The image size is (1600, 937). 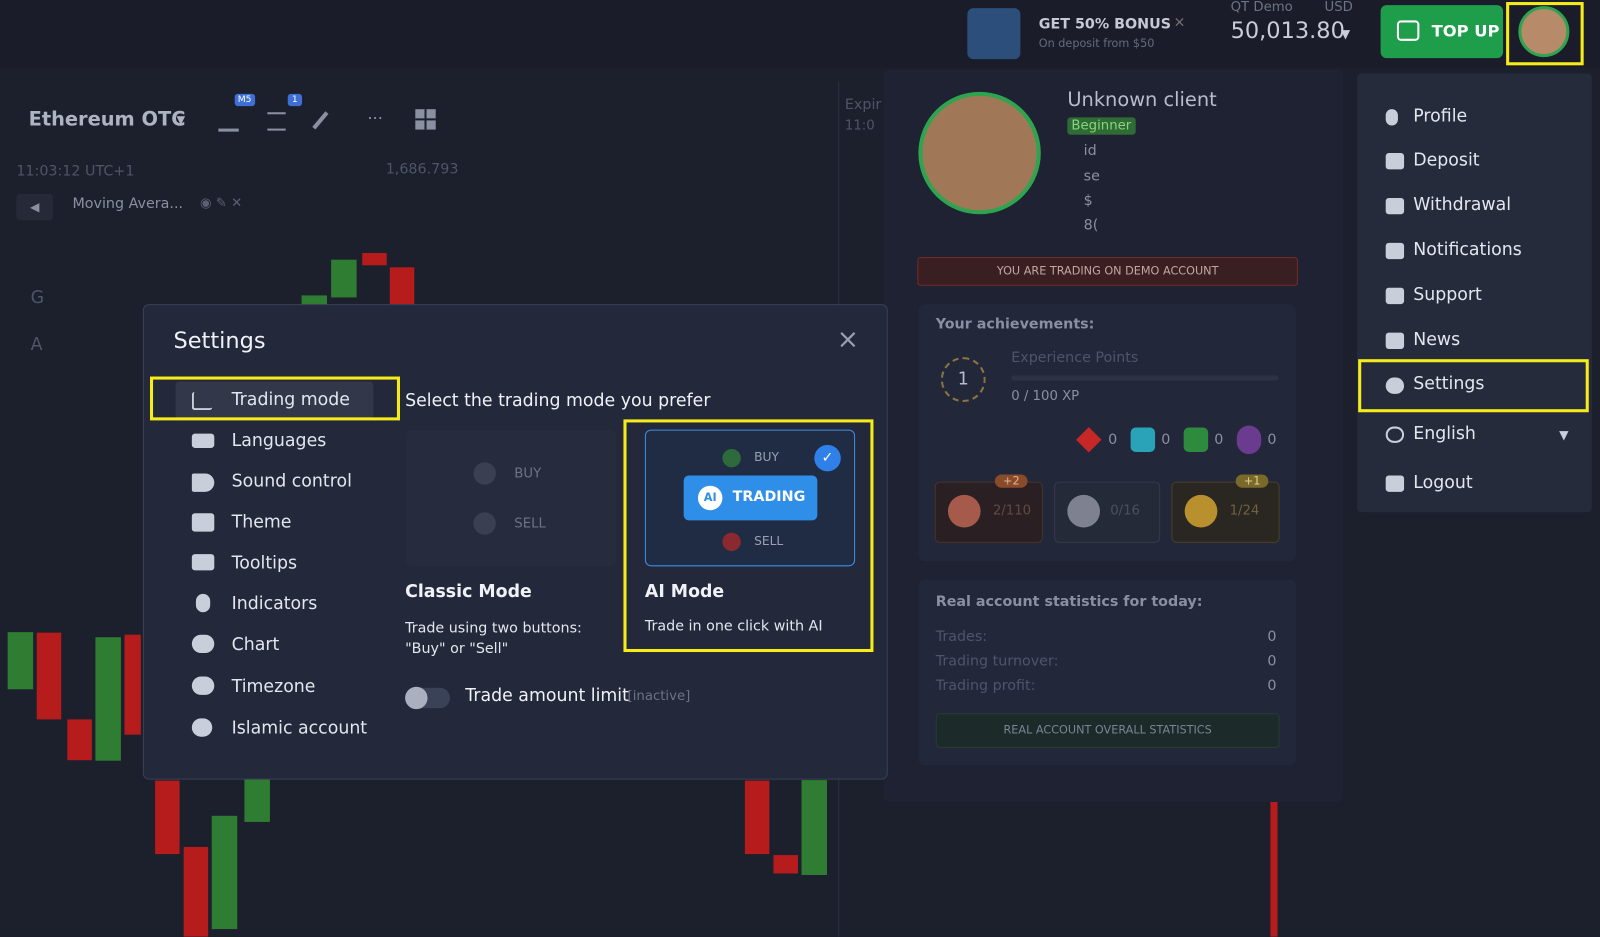 What do you see at coordinates (107, 119) in the screenshot?
I see `asset-name: Ethereum OTC` at bounding box center [107, 119].